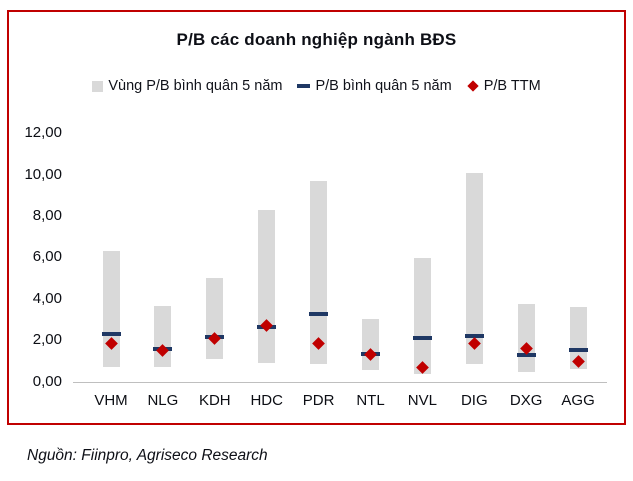 The image size is (633, 481). I want to click on y-axis-tick-label: 12,00, so click(43, 133).